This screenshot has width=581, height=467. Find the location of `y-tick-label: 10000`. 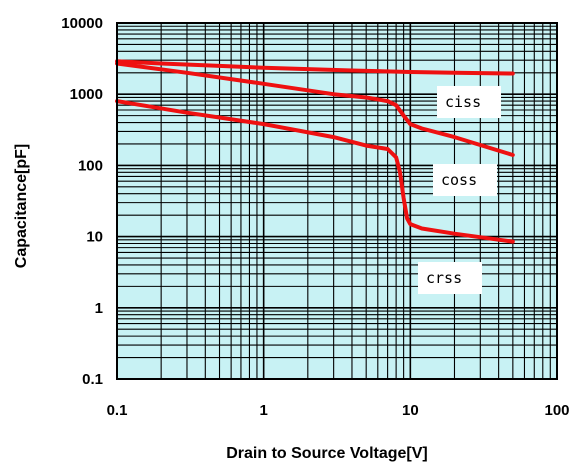

y-tick-label: 10000 is located at coordinates (82, 23).